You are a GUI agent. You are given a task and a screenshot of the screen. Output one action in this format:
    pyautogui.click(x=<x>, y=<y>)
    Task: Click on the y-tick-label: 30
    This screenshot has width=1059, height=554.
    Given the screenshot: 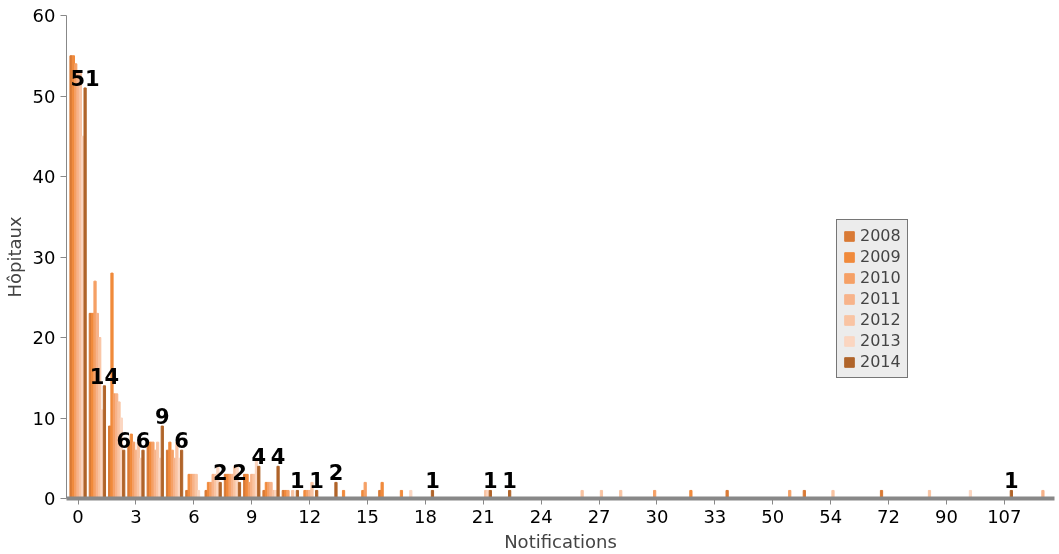 What is the action you would take?
    pyautogui.click(x=44, y=257)
    